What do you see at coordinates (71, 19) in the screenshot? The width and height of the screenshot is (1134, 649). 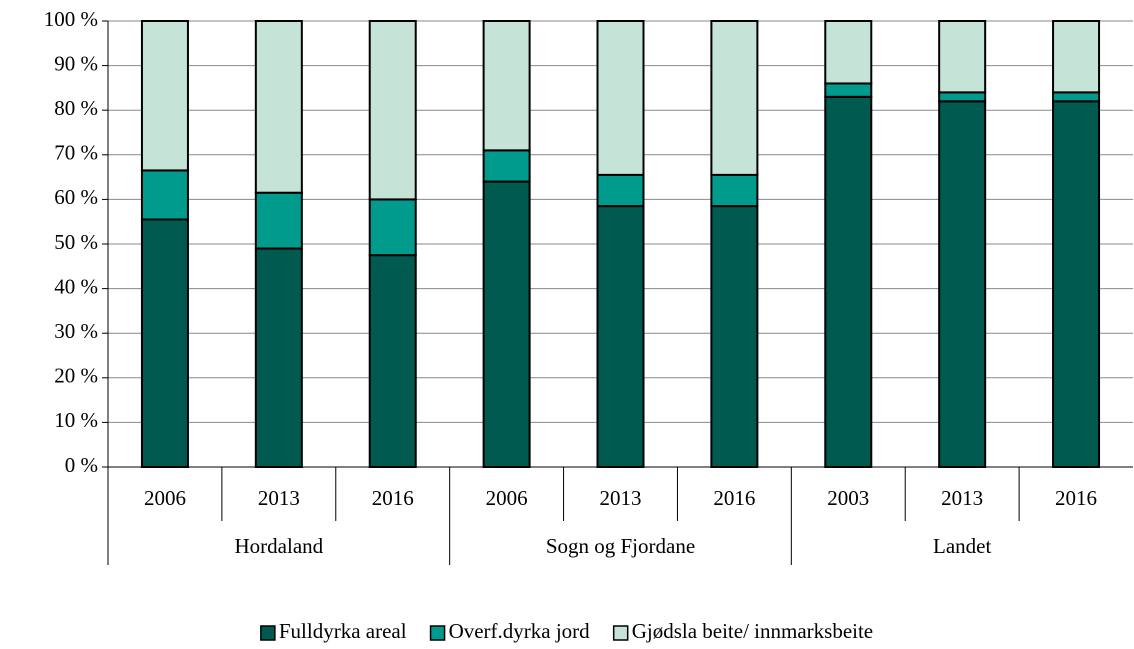 I see `y-tick-label: 100 %` at bounding box center [71, 19].